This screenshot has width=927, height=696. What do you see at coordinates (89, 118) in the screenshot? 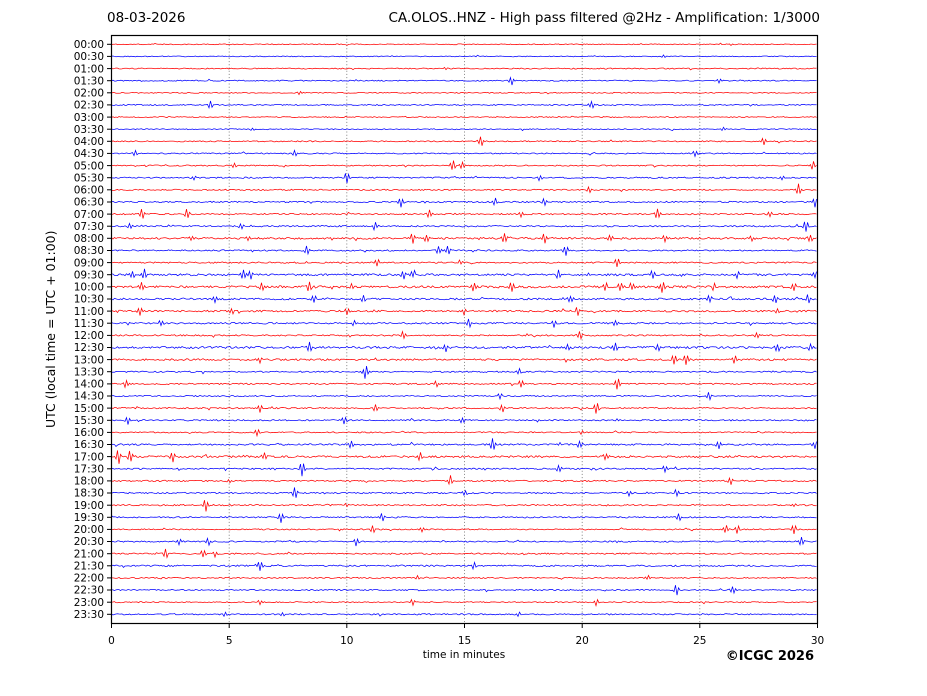
I see `y-tick-label: 03:00` at bounding box center [89, 118].